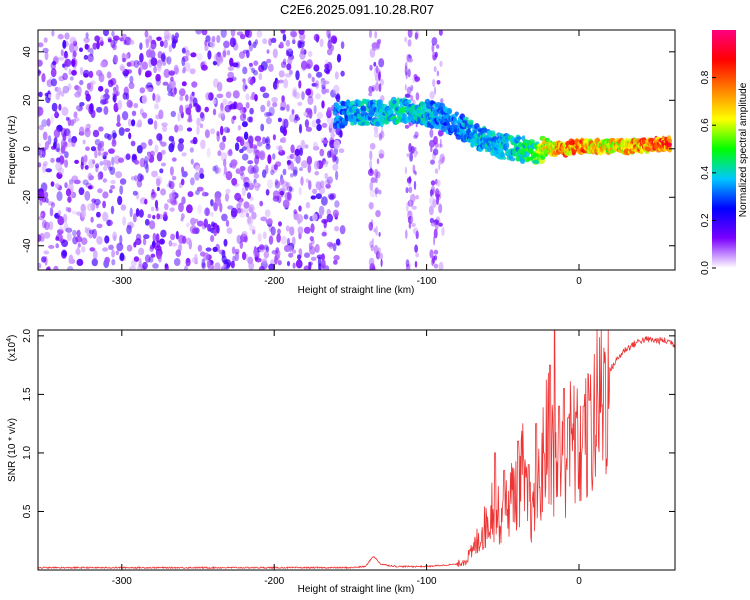  What do you see at coordinates (27, 52) in the screenshot?
I see `top-y-tick-label: 40` at bounding box center [27, 52].